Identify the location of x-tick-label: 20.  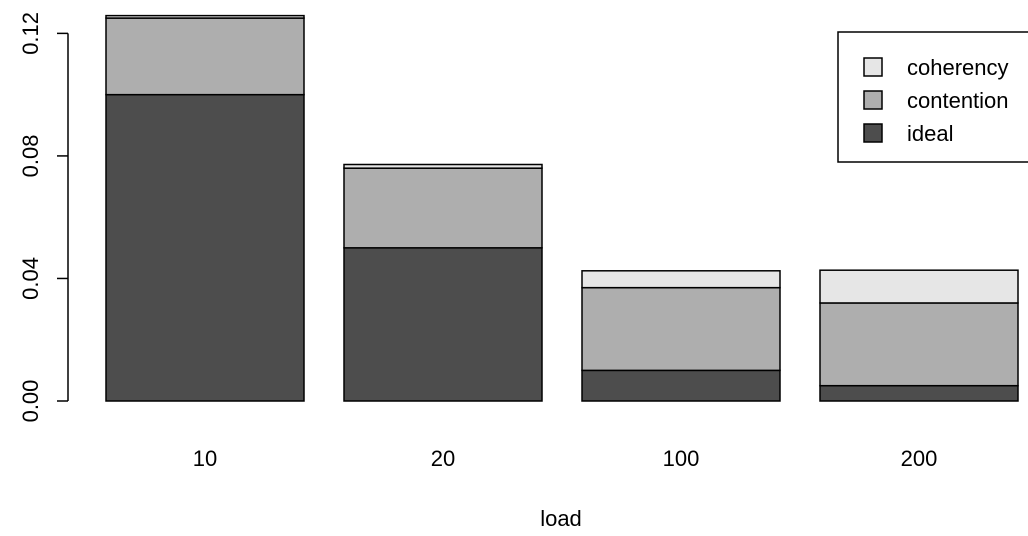
(443, 458).